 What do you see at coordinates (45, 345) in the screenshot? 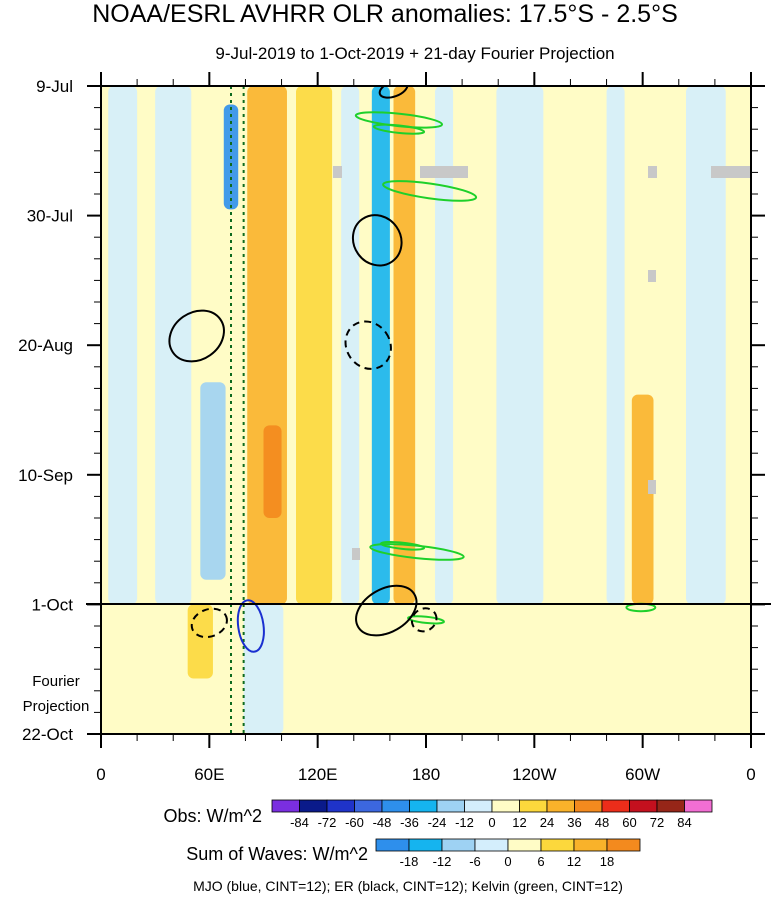
I see `y-tick-label: 20-Aug` at bounding box center [45, 345].